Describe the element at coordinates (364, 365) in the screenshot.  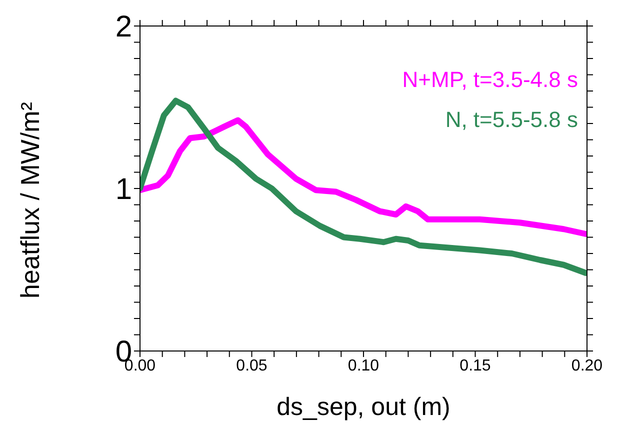
I see `x-tick-label: 0.10` at that location.